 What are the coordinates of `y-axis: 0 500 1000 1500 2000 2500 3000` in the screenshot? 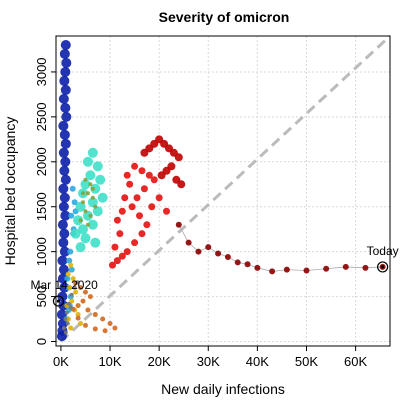 It's located at (45, 201).